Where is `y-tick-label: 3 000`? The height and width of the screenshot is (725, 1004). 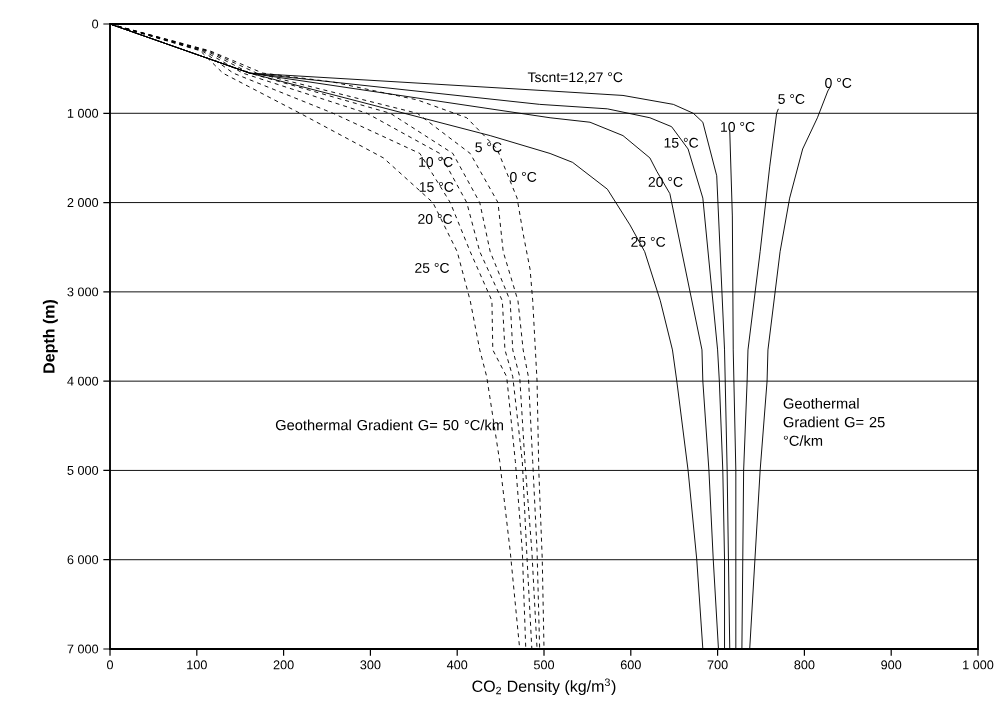
y-tick-label: 3 000 is located at coordinates (83, 292).